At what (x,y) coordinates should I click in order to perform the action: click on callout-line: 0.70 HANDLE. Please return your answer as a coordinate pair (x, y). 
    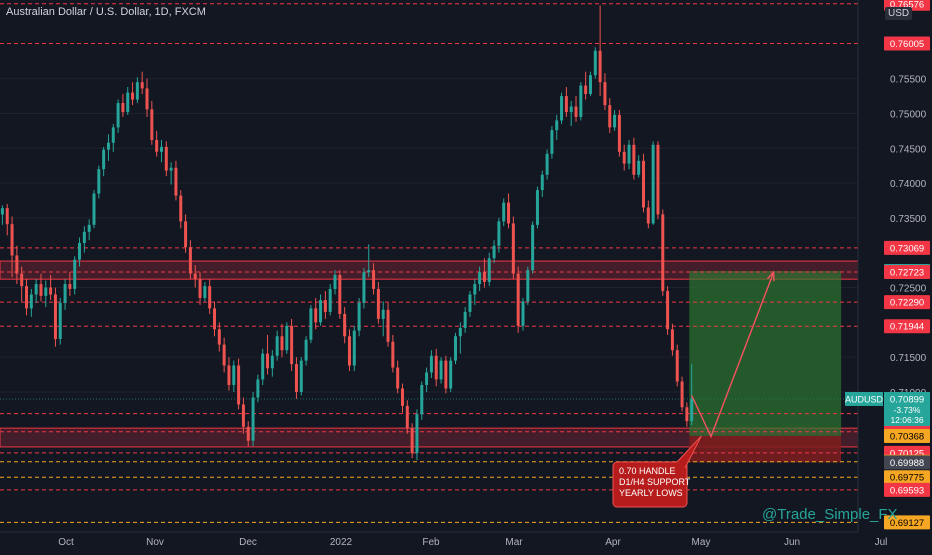
    Looking at the image, I should click on (647, 471).